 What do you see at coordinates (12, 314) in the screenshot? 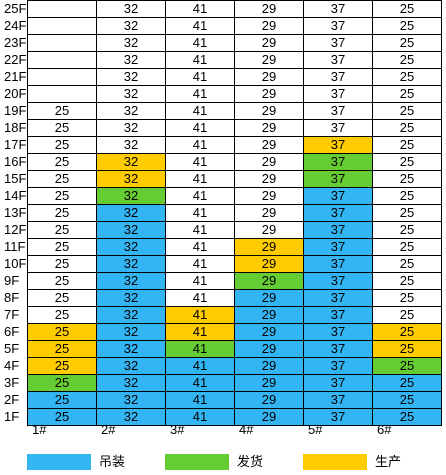
I see `floor-label: 7F` at bounding box center [12, 314].